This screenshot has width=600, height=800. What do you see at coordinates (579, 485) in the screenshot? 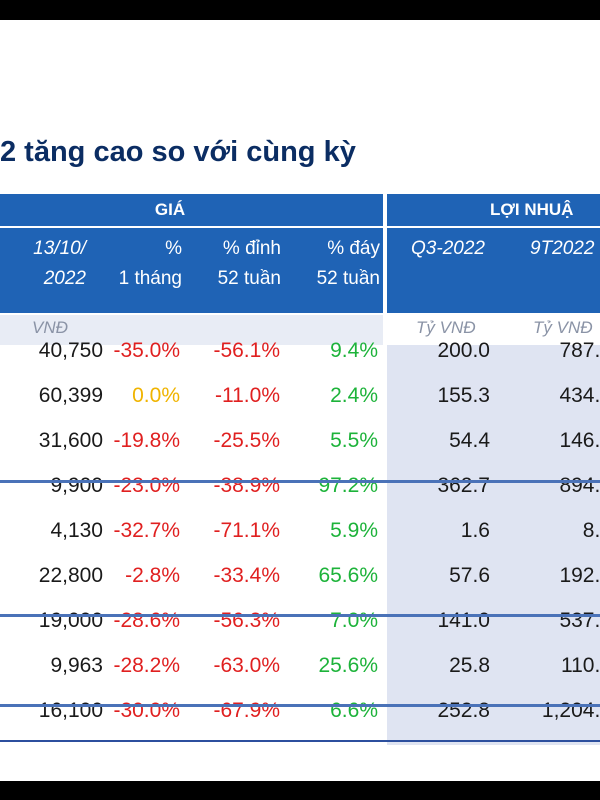
I see `cell-9t-profit: 894.0` at bounding box center [579, 485].